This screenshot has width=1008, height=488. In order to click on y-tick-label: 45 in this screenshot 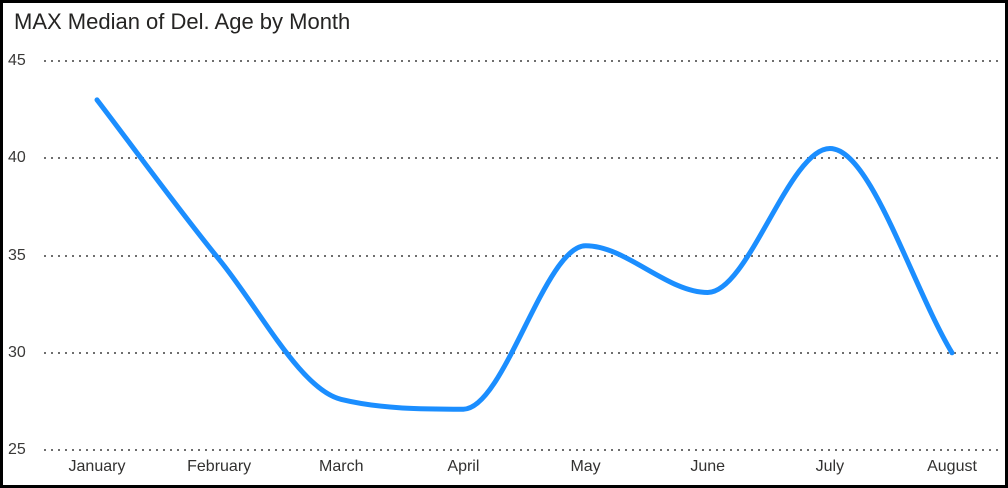, I will do `click(17, 60)`.